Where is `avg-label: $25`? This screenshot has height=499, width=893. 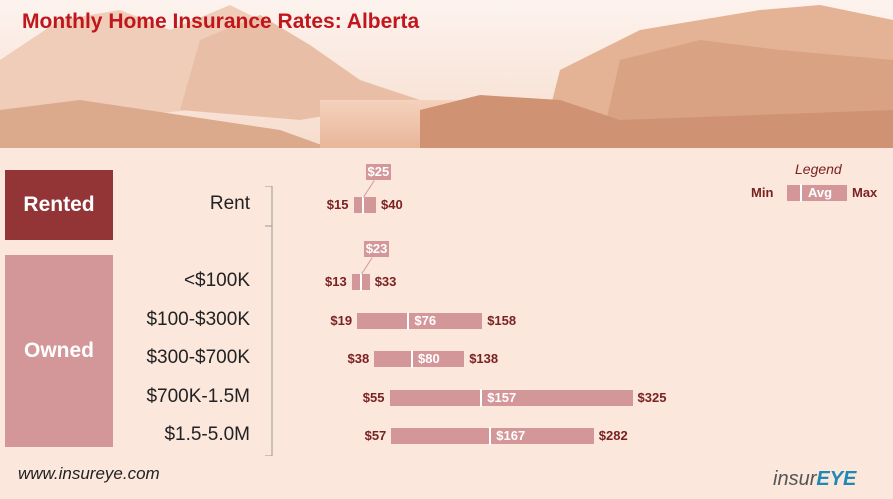 avg-label: $25 is located at coordinates (378, 172).